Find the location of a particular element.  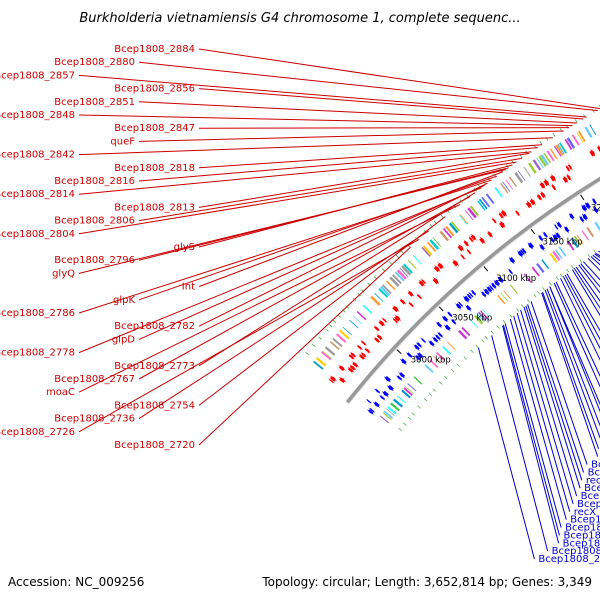

reverse-gene-label: Bcep1808_2745 is located at coordinates (588, 504).